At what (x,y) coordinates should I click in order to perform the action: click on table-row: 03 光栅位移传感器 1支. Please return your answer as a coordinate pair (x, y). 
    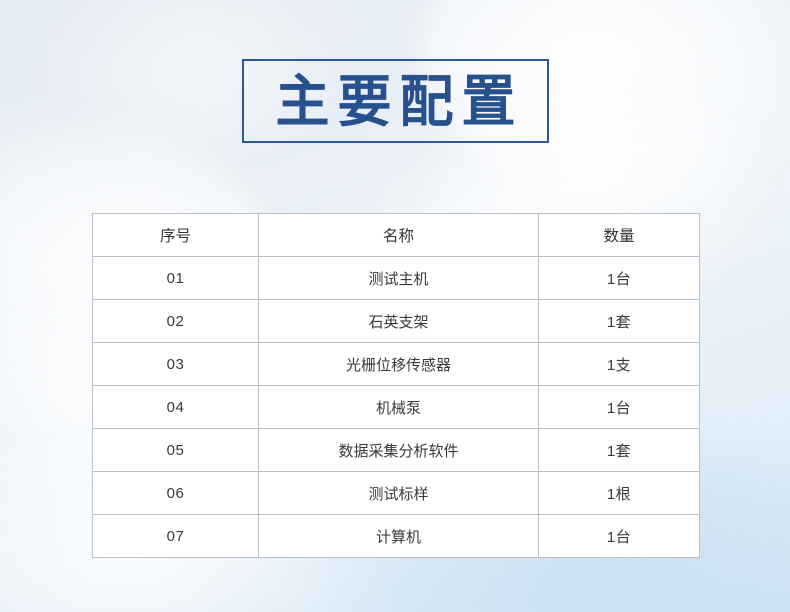
    Looking at the image, I should click on (396, 364).